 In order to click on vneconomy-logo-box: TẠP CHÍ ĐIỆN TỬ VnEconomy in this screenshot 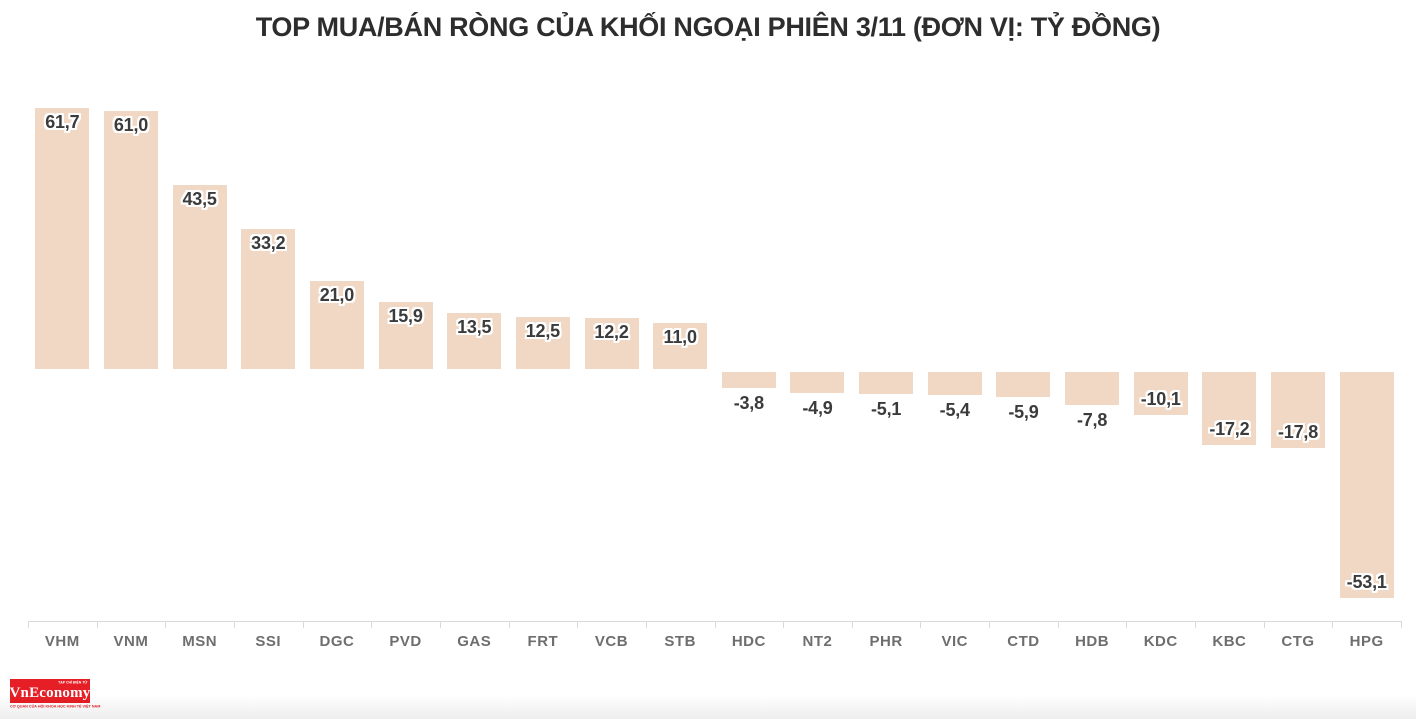, I will do `click(50, 691)`.